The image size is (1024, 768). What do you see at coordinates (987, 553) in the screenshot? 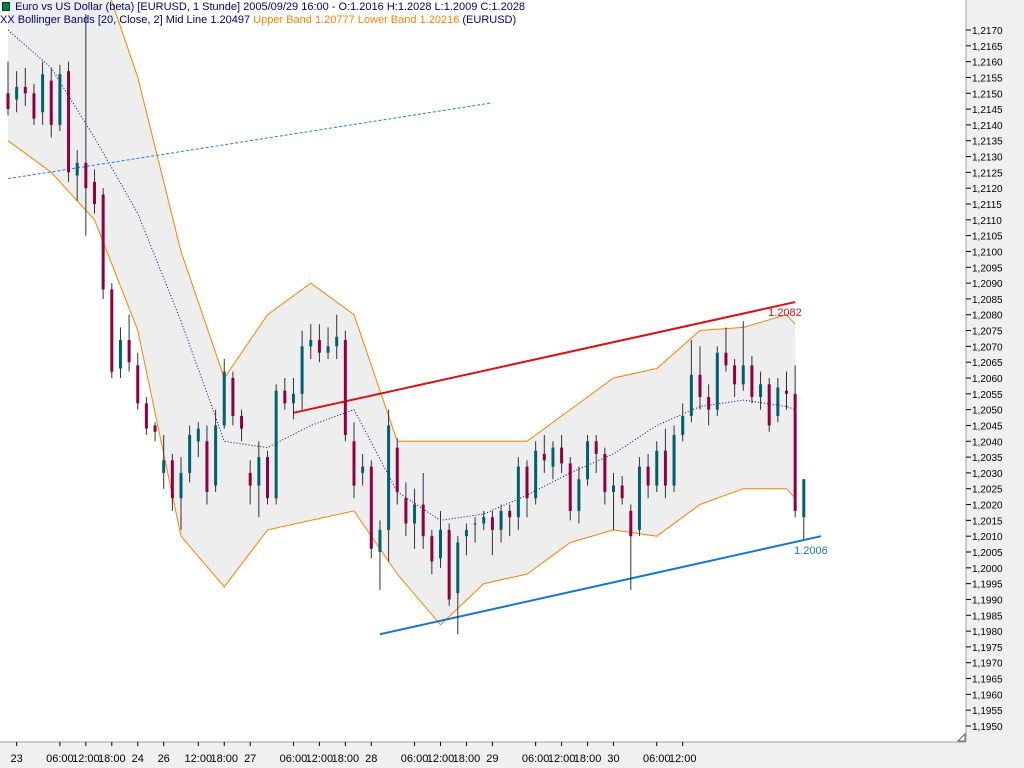
I see `price-tick-label: 1,2005` at bounding box center [987, 553].